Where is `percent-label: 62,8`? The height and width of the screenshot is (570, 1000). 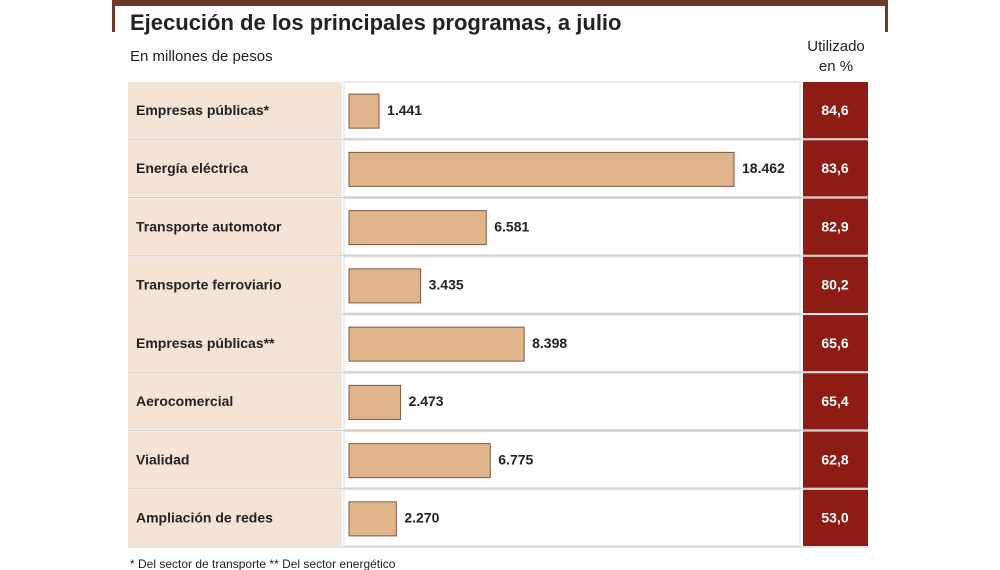
percent-label: 62,8 is located at coordinates (834, 459).